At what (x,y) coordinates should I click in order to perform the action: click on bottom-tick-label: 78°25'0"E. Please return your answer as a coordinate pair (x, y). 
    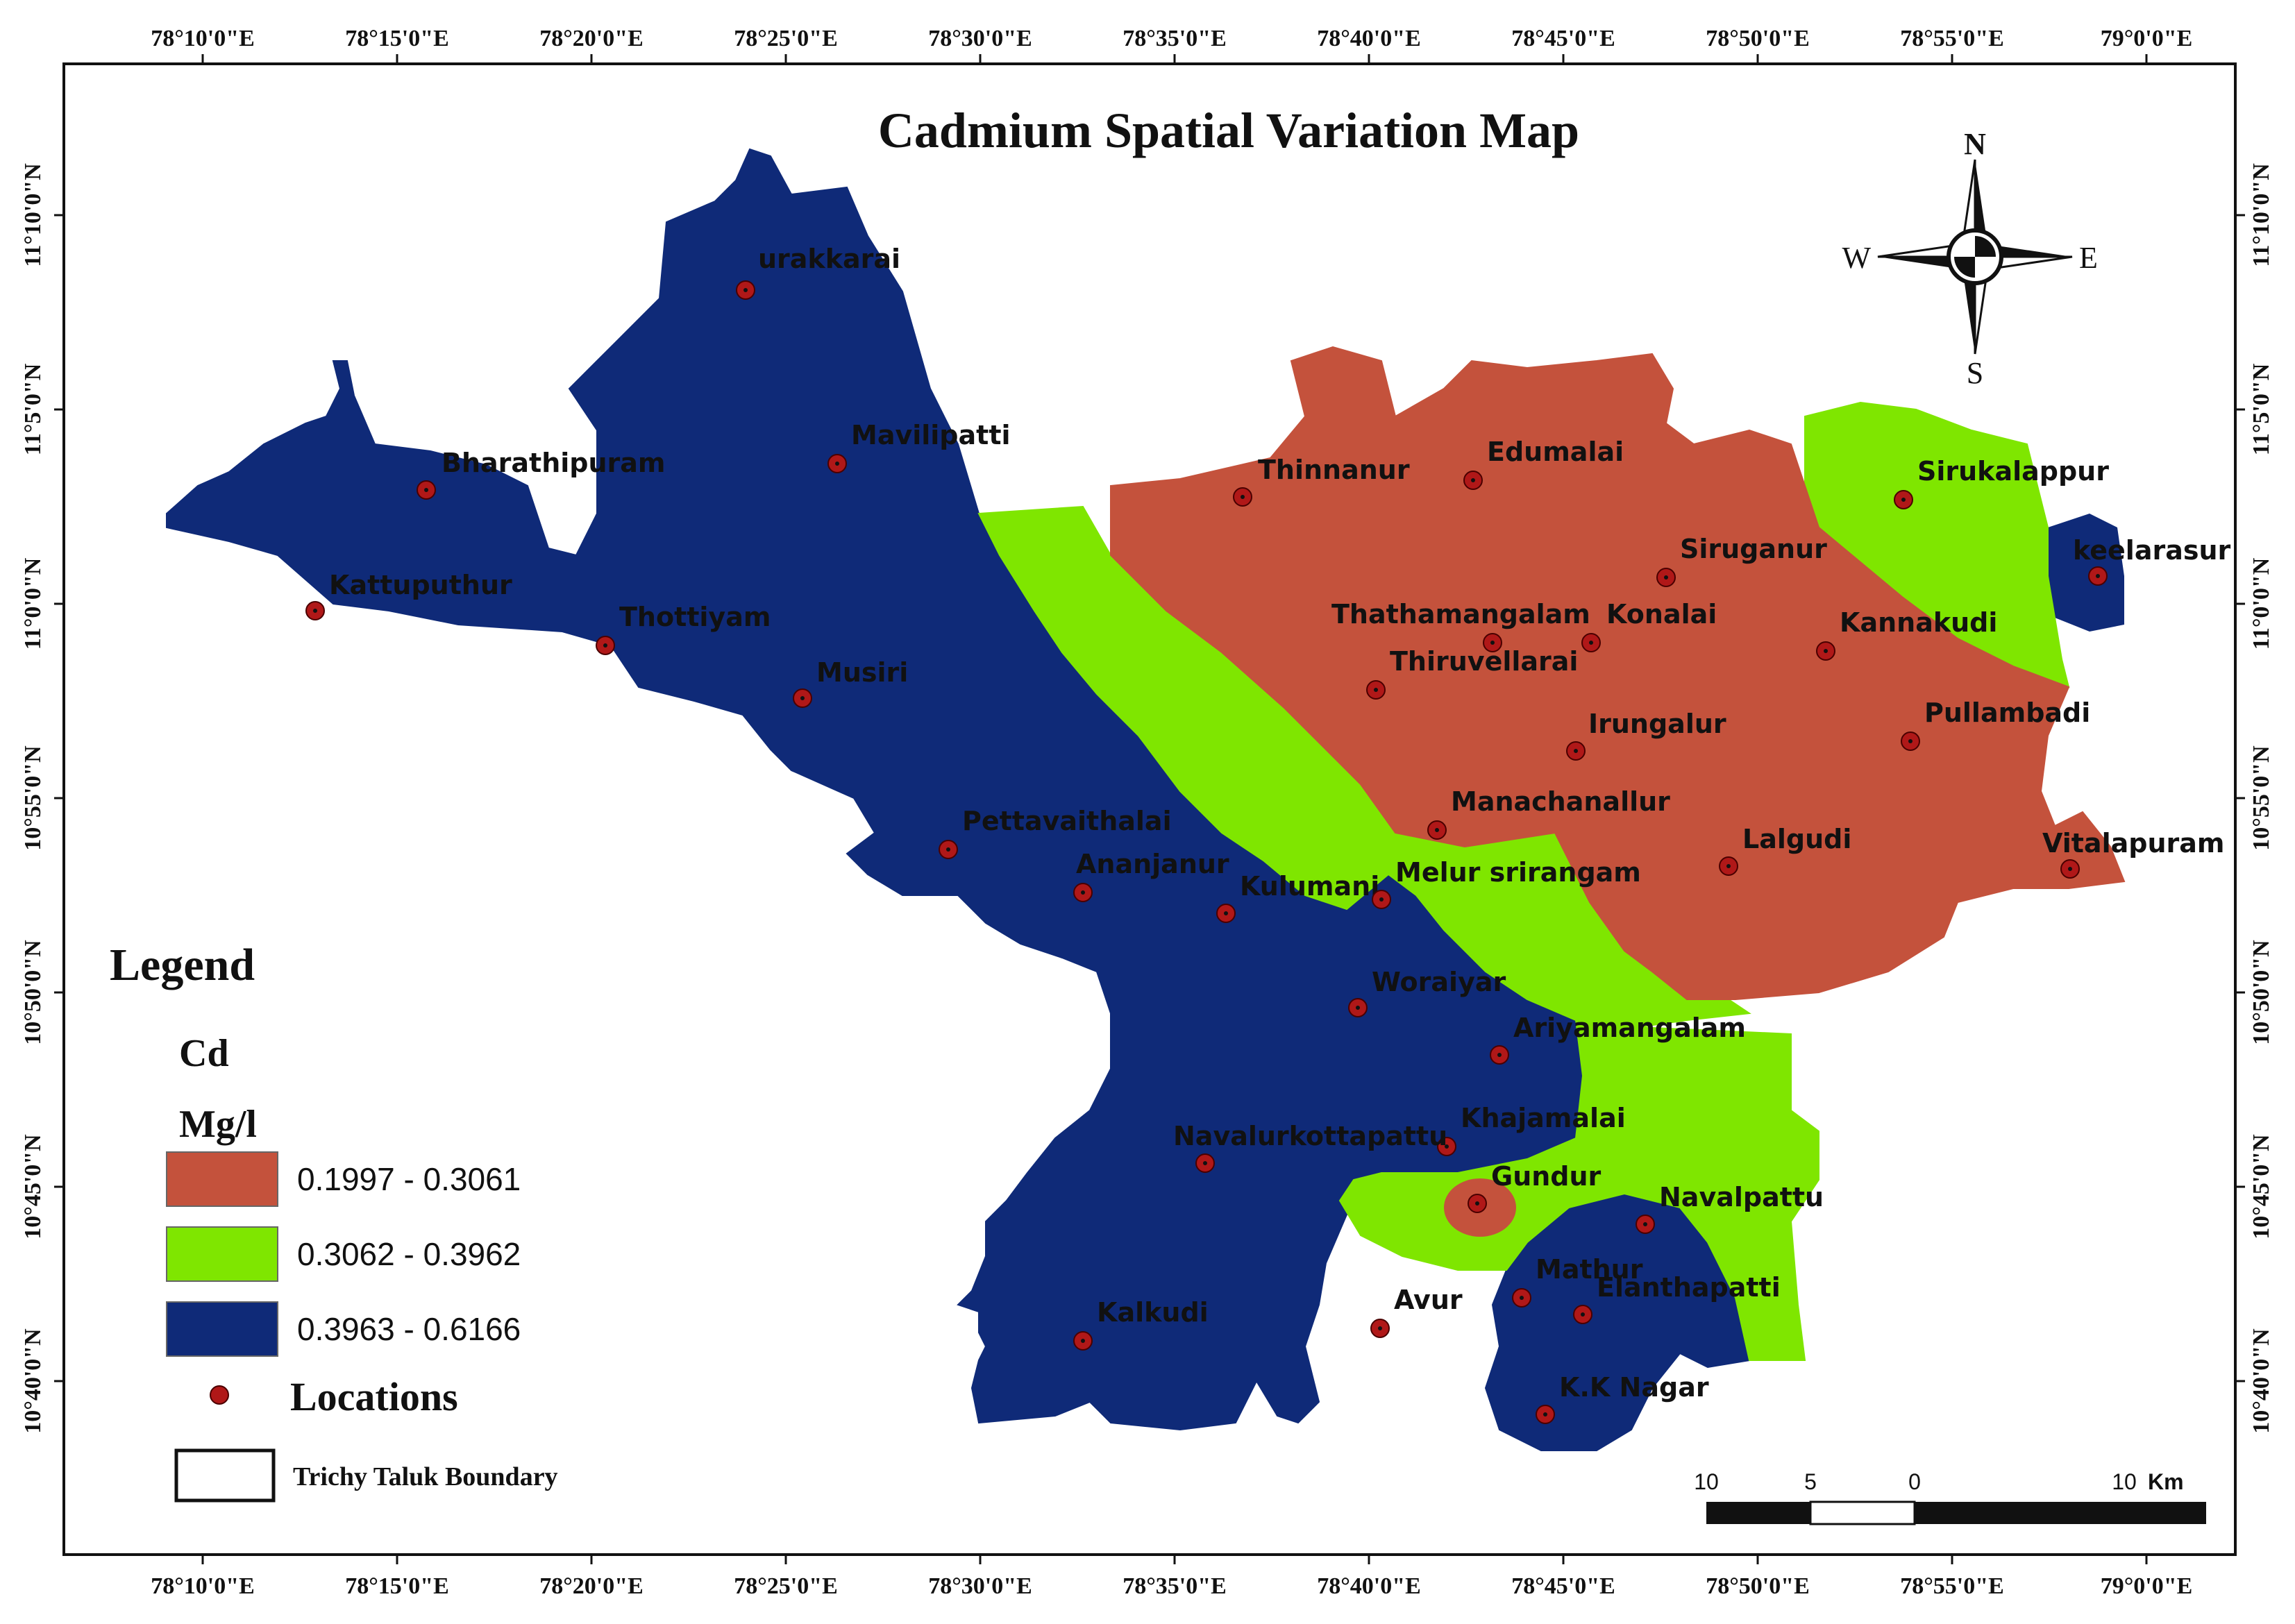
    Looking at the image, I should click on (786, 1586).